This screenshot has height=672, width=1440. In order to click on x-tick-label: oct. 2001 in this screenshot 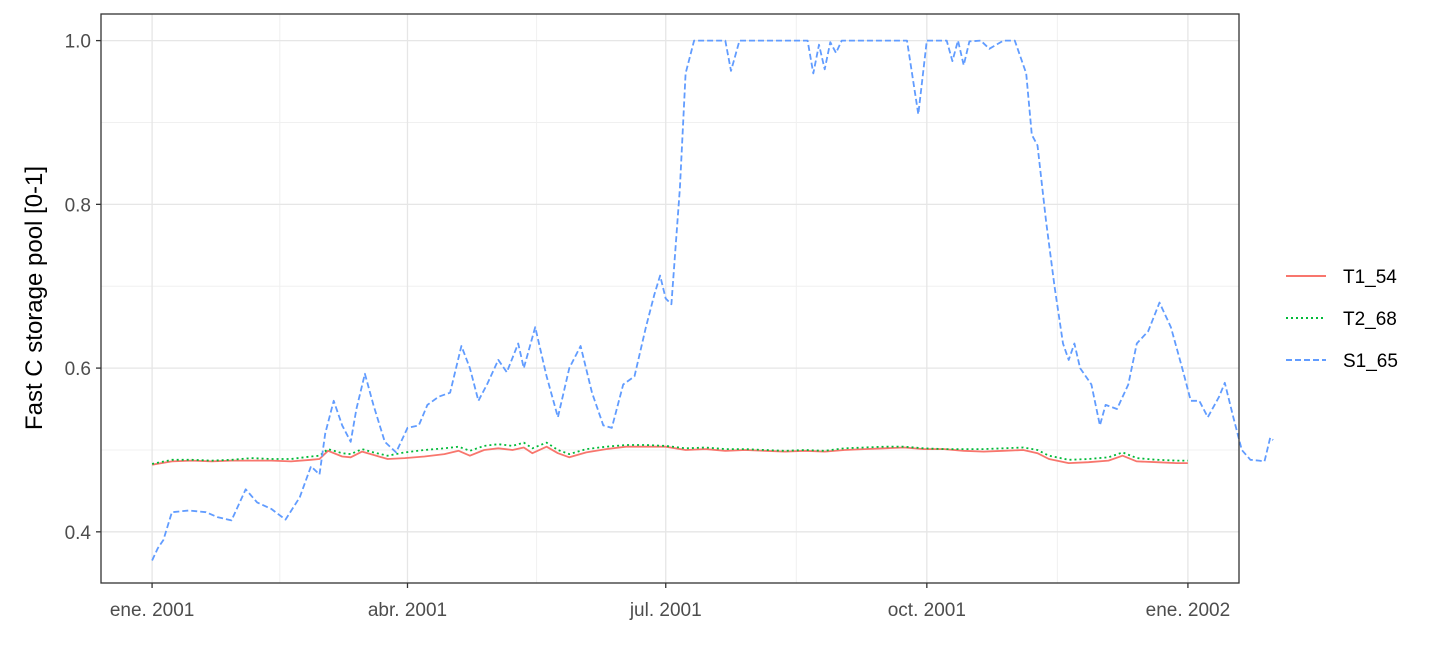, I will do `click(927, 610)`.